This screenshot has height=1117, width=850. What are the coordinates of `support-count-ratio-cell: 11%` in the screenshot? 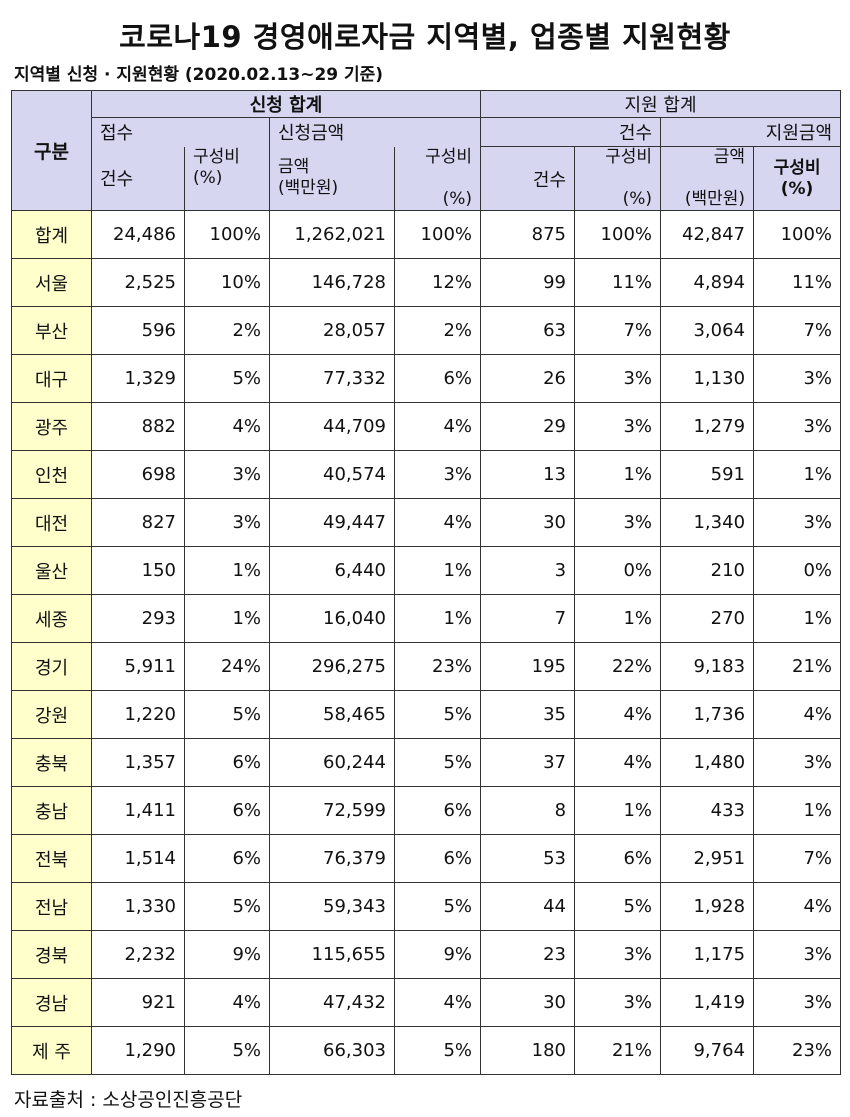 It's located at (618, 282).